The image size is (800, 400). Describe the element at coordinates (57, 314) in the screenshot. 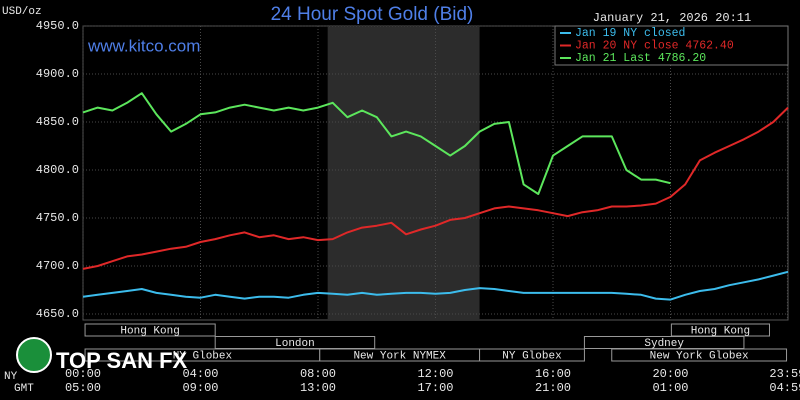

I see `y-tick-label: 4650.0` at that location.